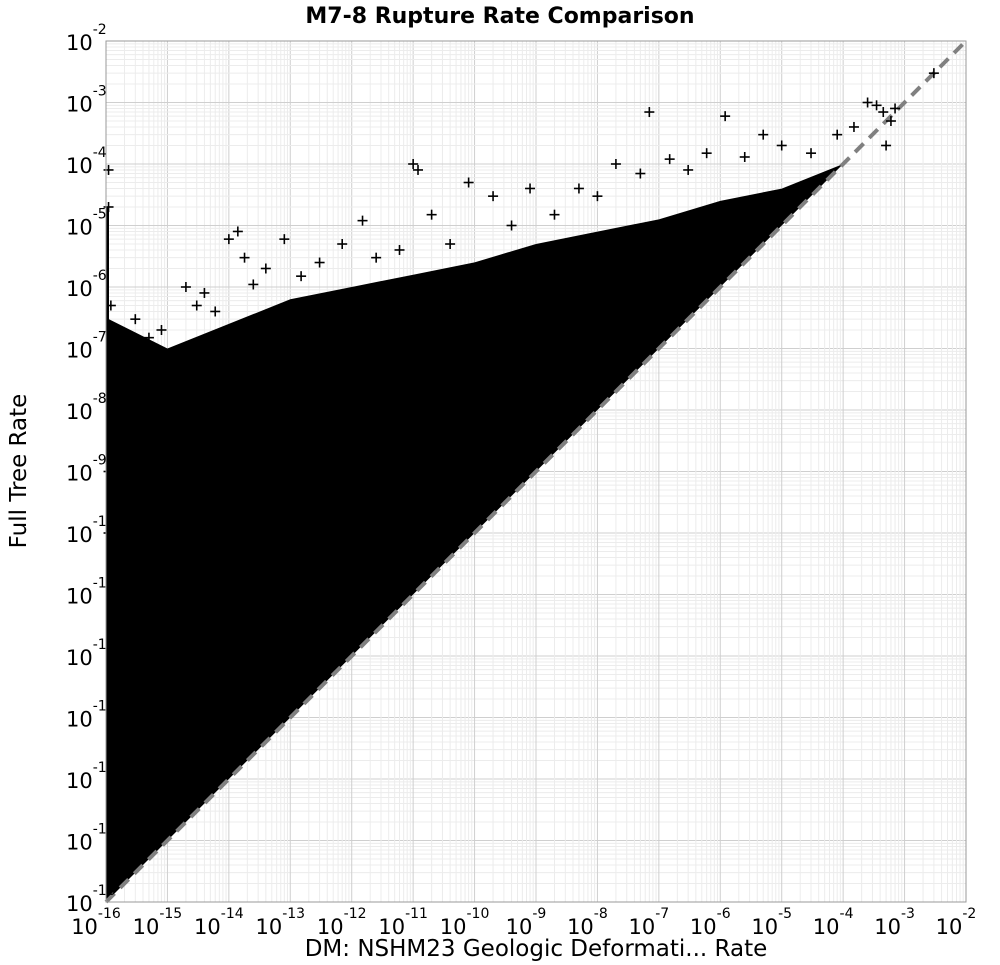  Describe the element at coordinates (86, 100) in the screenshot. I see `y-tick-label: 10⁻³` at that location.